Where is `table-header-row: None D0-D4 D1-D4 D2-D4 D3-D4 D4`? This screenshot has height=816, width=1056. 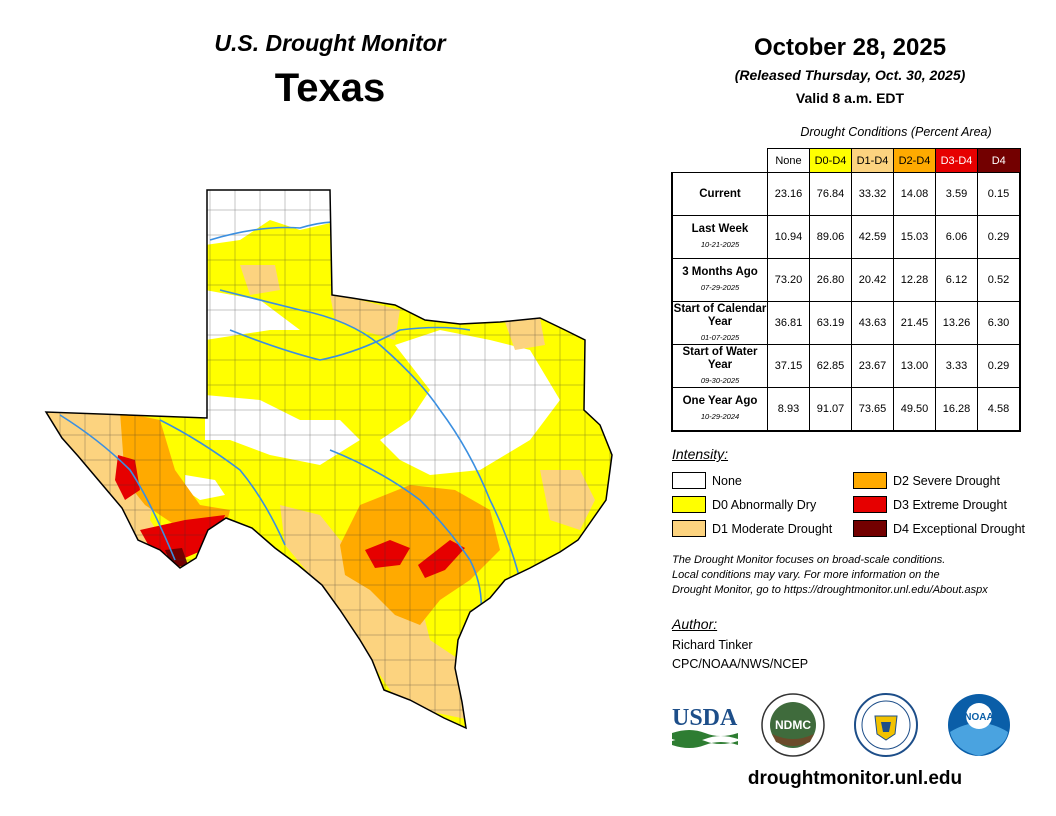
table-header-row: None D0-D4 D1-D4 D2-D4 D3-D4 D4 is located at coordinates (846, 160).